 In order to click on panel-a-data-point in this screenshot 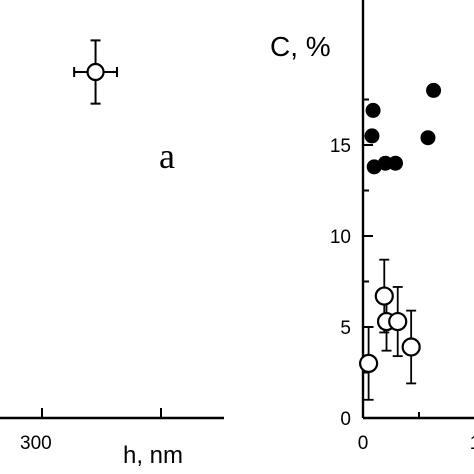, I will do `click(95, 72)`.